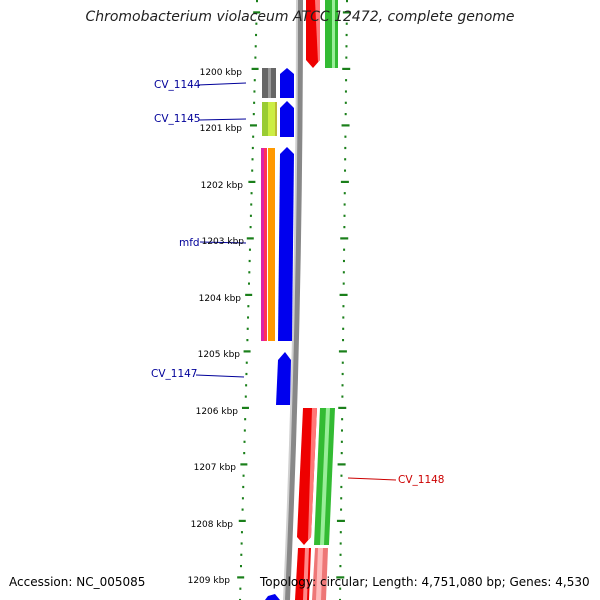  What do you see at coordinates (286, 244) in the screenshot?
I see `forward-gene-mfd` at bounding box center [286, 244].